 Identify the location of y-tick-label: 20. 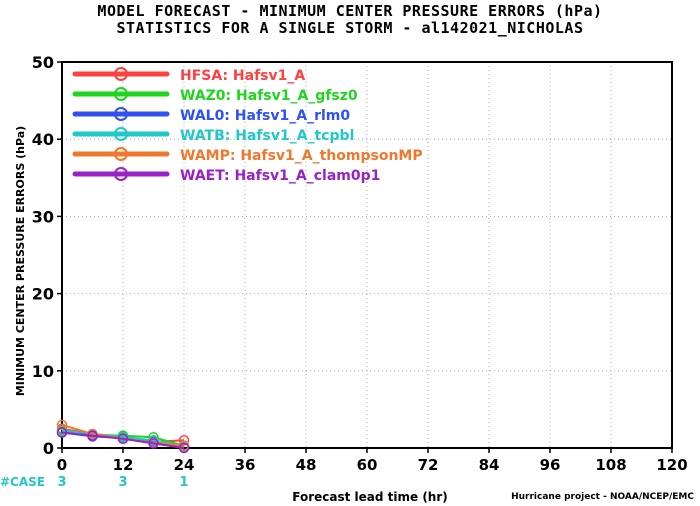
(43, 294).